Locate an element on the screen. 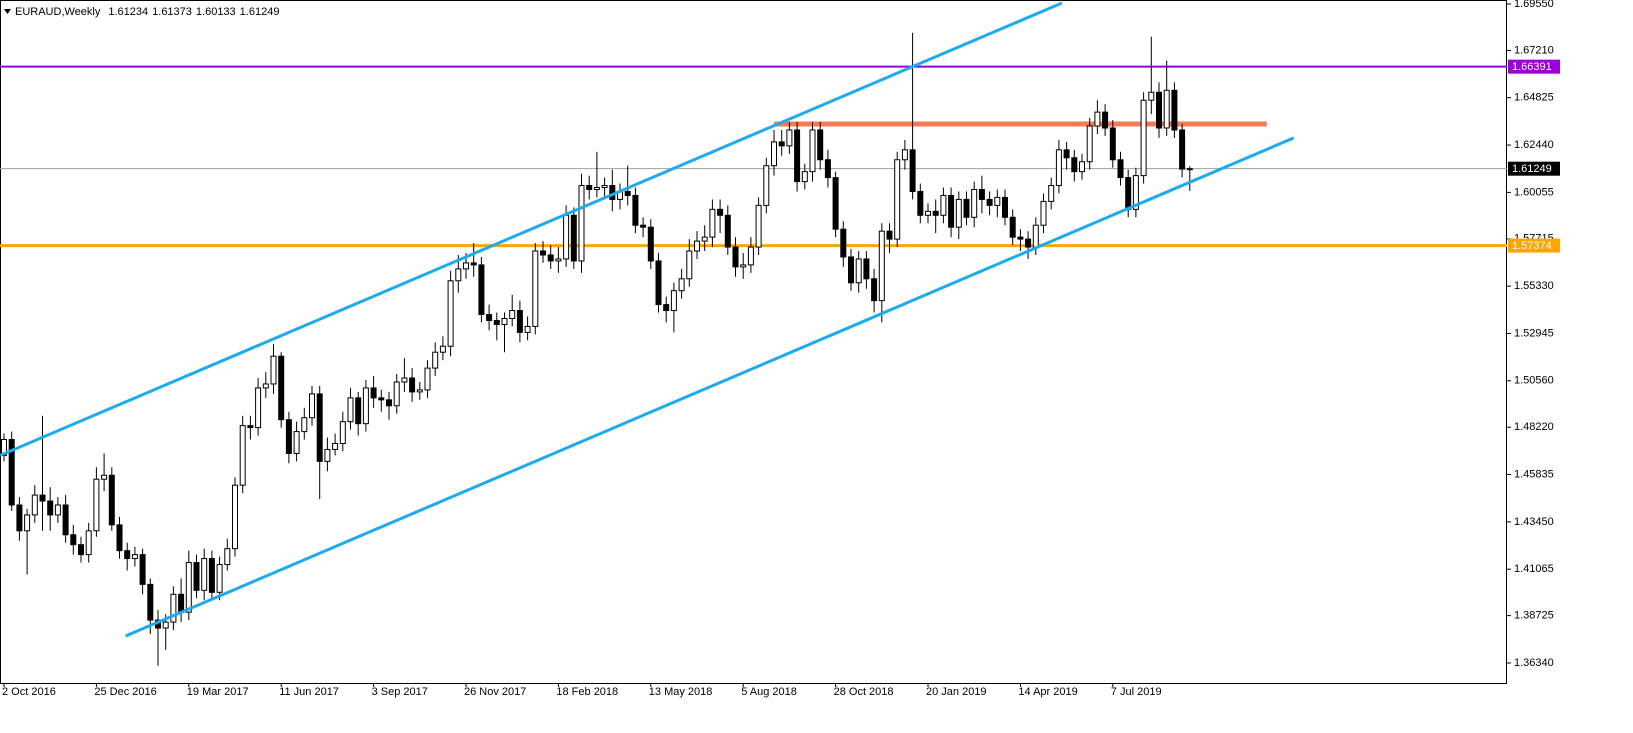  x-tick-label: 2 Oct 2016 is located at coordinates (29, 692).